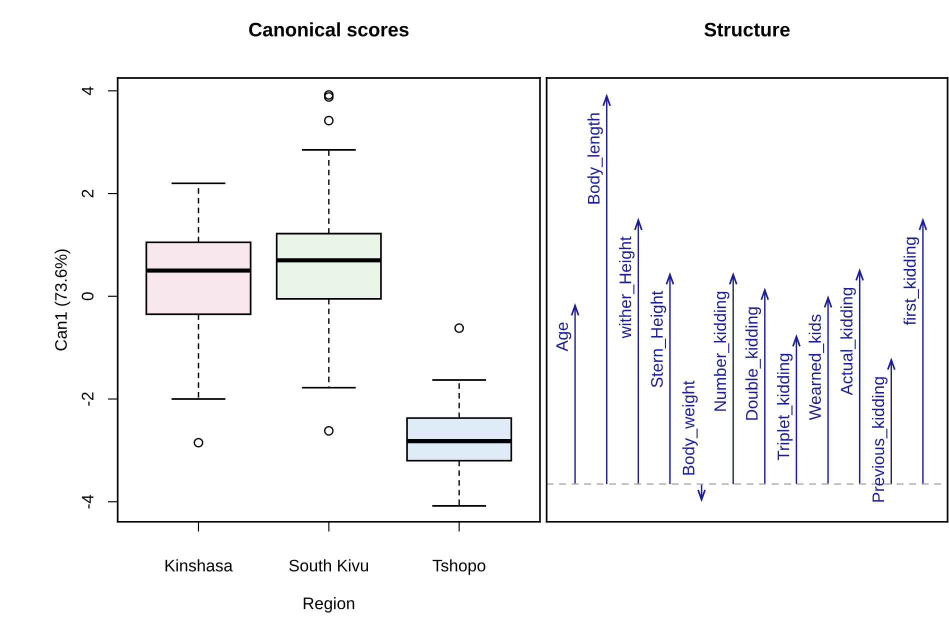 This screenshot has height=634, width=949. I want to click on x-tick-label: Body_length, so click(595, 158).